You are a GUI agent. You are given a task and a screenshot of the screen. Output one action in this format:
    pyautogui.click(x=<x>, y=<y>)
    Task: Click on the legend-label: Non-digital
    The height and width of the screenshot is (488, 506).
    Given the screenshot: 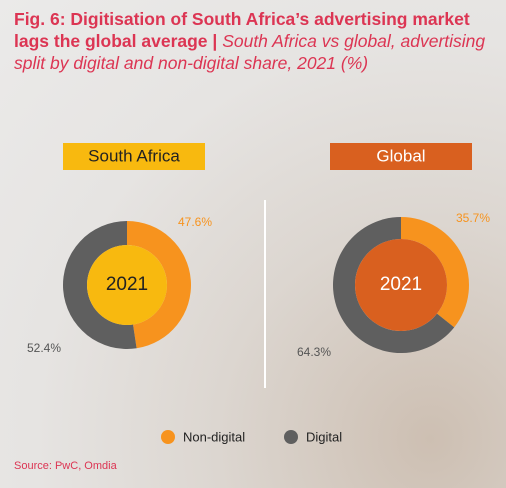 What is the action you would take?
    pyautogui.click(x=214, y=436)
    